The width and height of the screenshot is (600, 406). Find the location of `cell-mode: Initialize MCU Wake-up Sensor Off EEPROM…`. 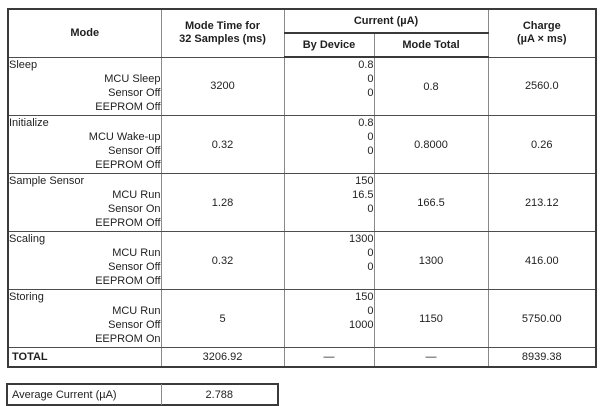

cell-mode: Initialize MCU Wake-up Sensor Off EEPROM… is located at coordinates (84, 144).